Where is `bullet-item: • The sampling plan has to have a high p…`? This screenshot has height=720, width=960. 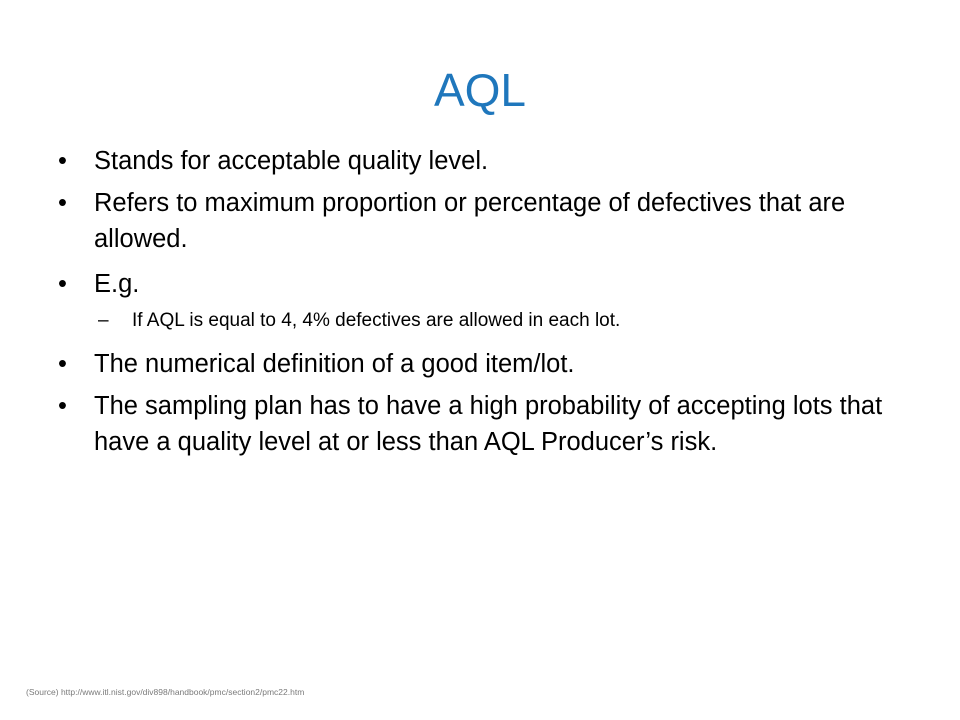
bullet-item: • The sampling plan has to have a high p… is located at coordinates (483, 424).